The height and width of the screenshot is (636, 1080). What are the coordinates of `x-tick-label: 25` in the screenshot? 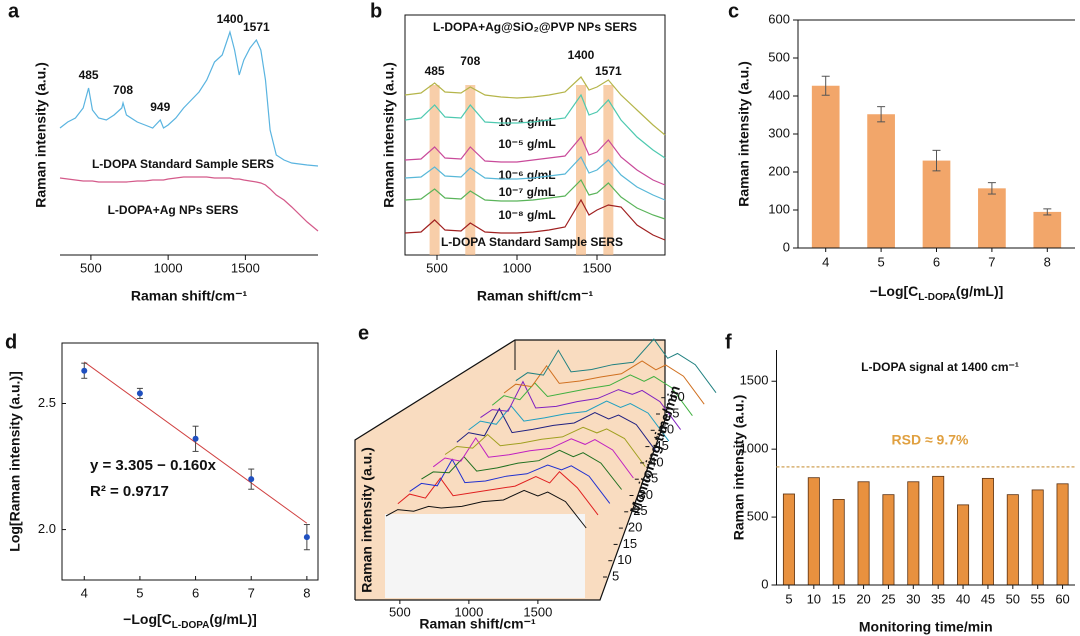 It's located at (888, 598).